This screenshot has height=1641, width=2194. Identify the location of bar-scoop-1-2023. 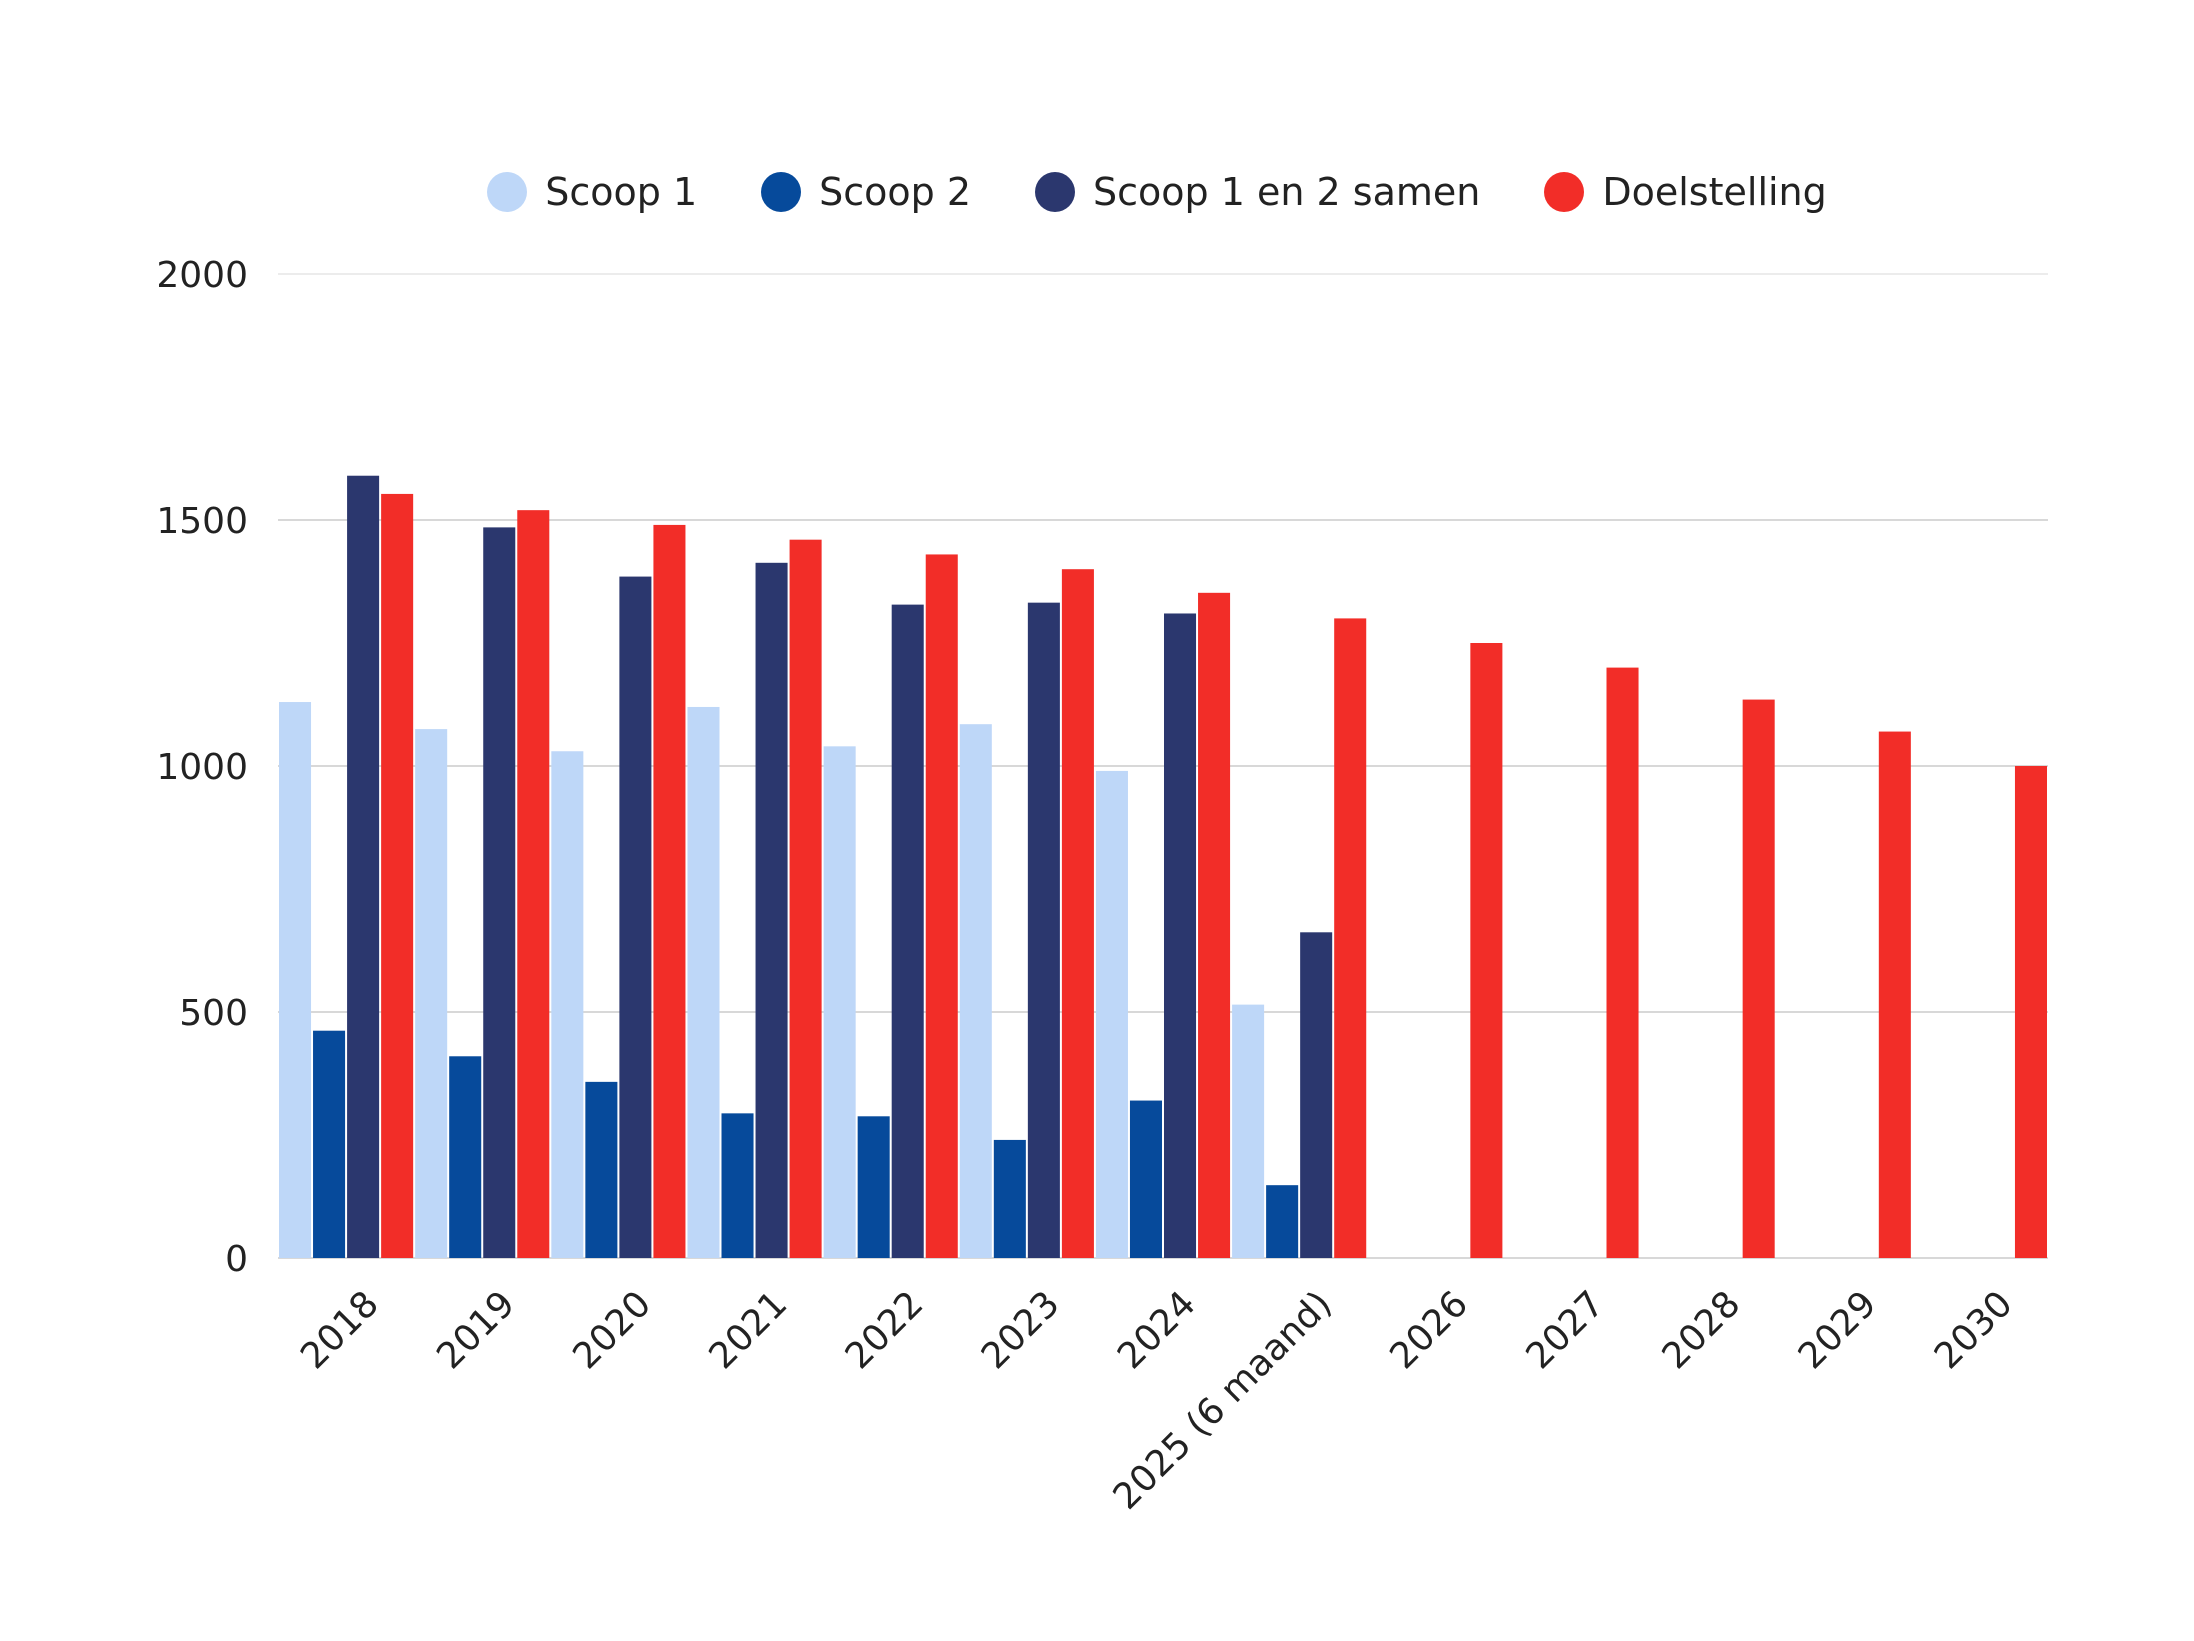
(975, 991).